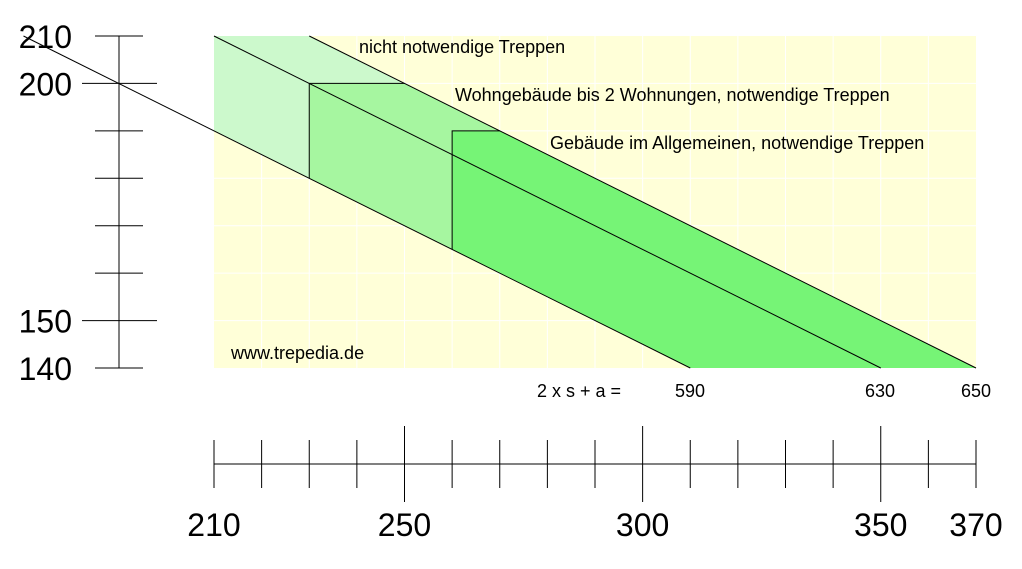 The height and width of the screenshot is (569, 1022). What do you see at coordinates (45, 369) in the screenshot?
I see `y-tick-label-140: 140` at bounding box center [45, 369].